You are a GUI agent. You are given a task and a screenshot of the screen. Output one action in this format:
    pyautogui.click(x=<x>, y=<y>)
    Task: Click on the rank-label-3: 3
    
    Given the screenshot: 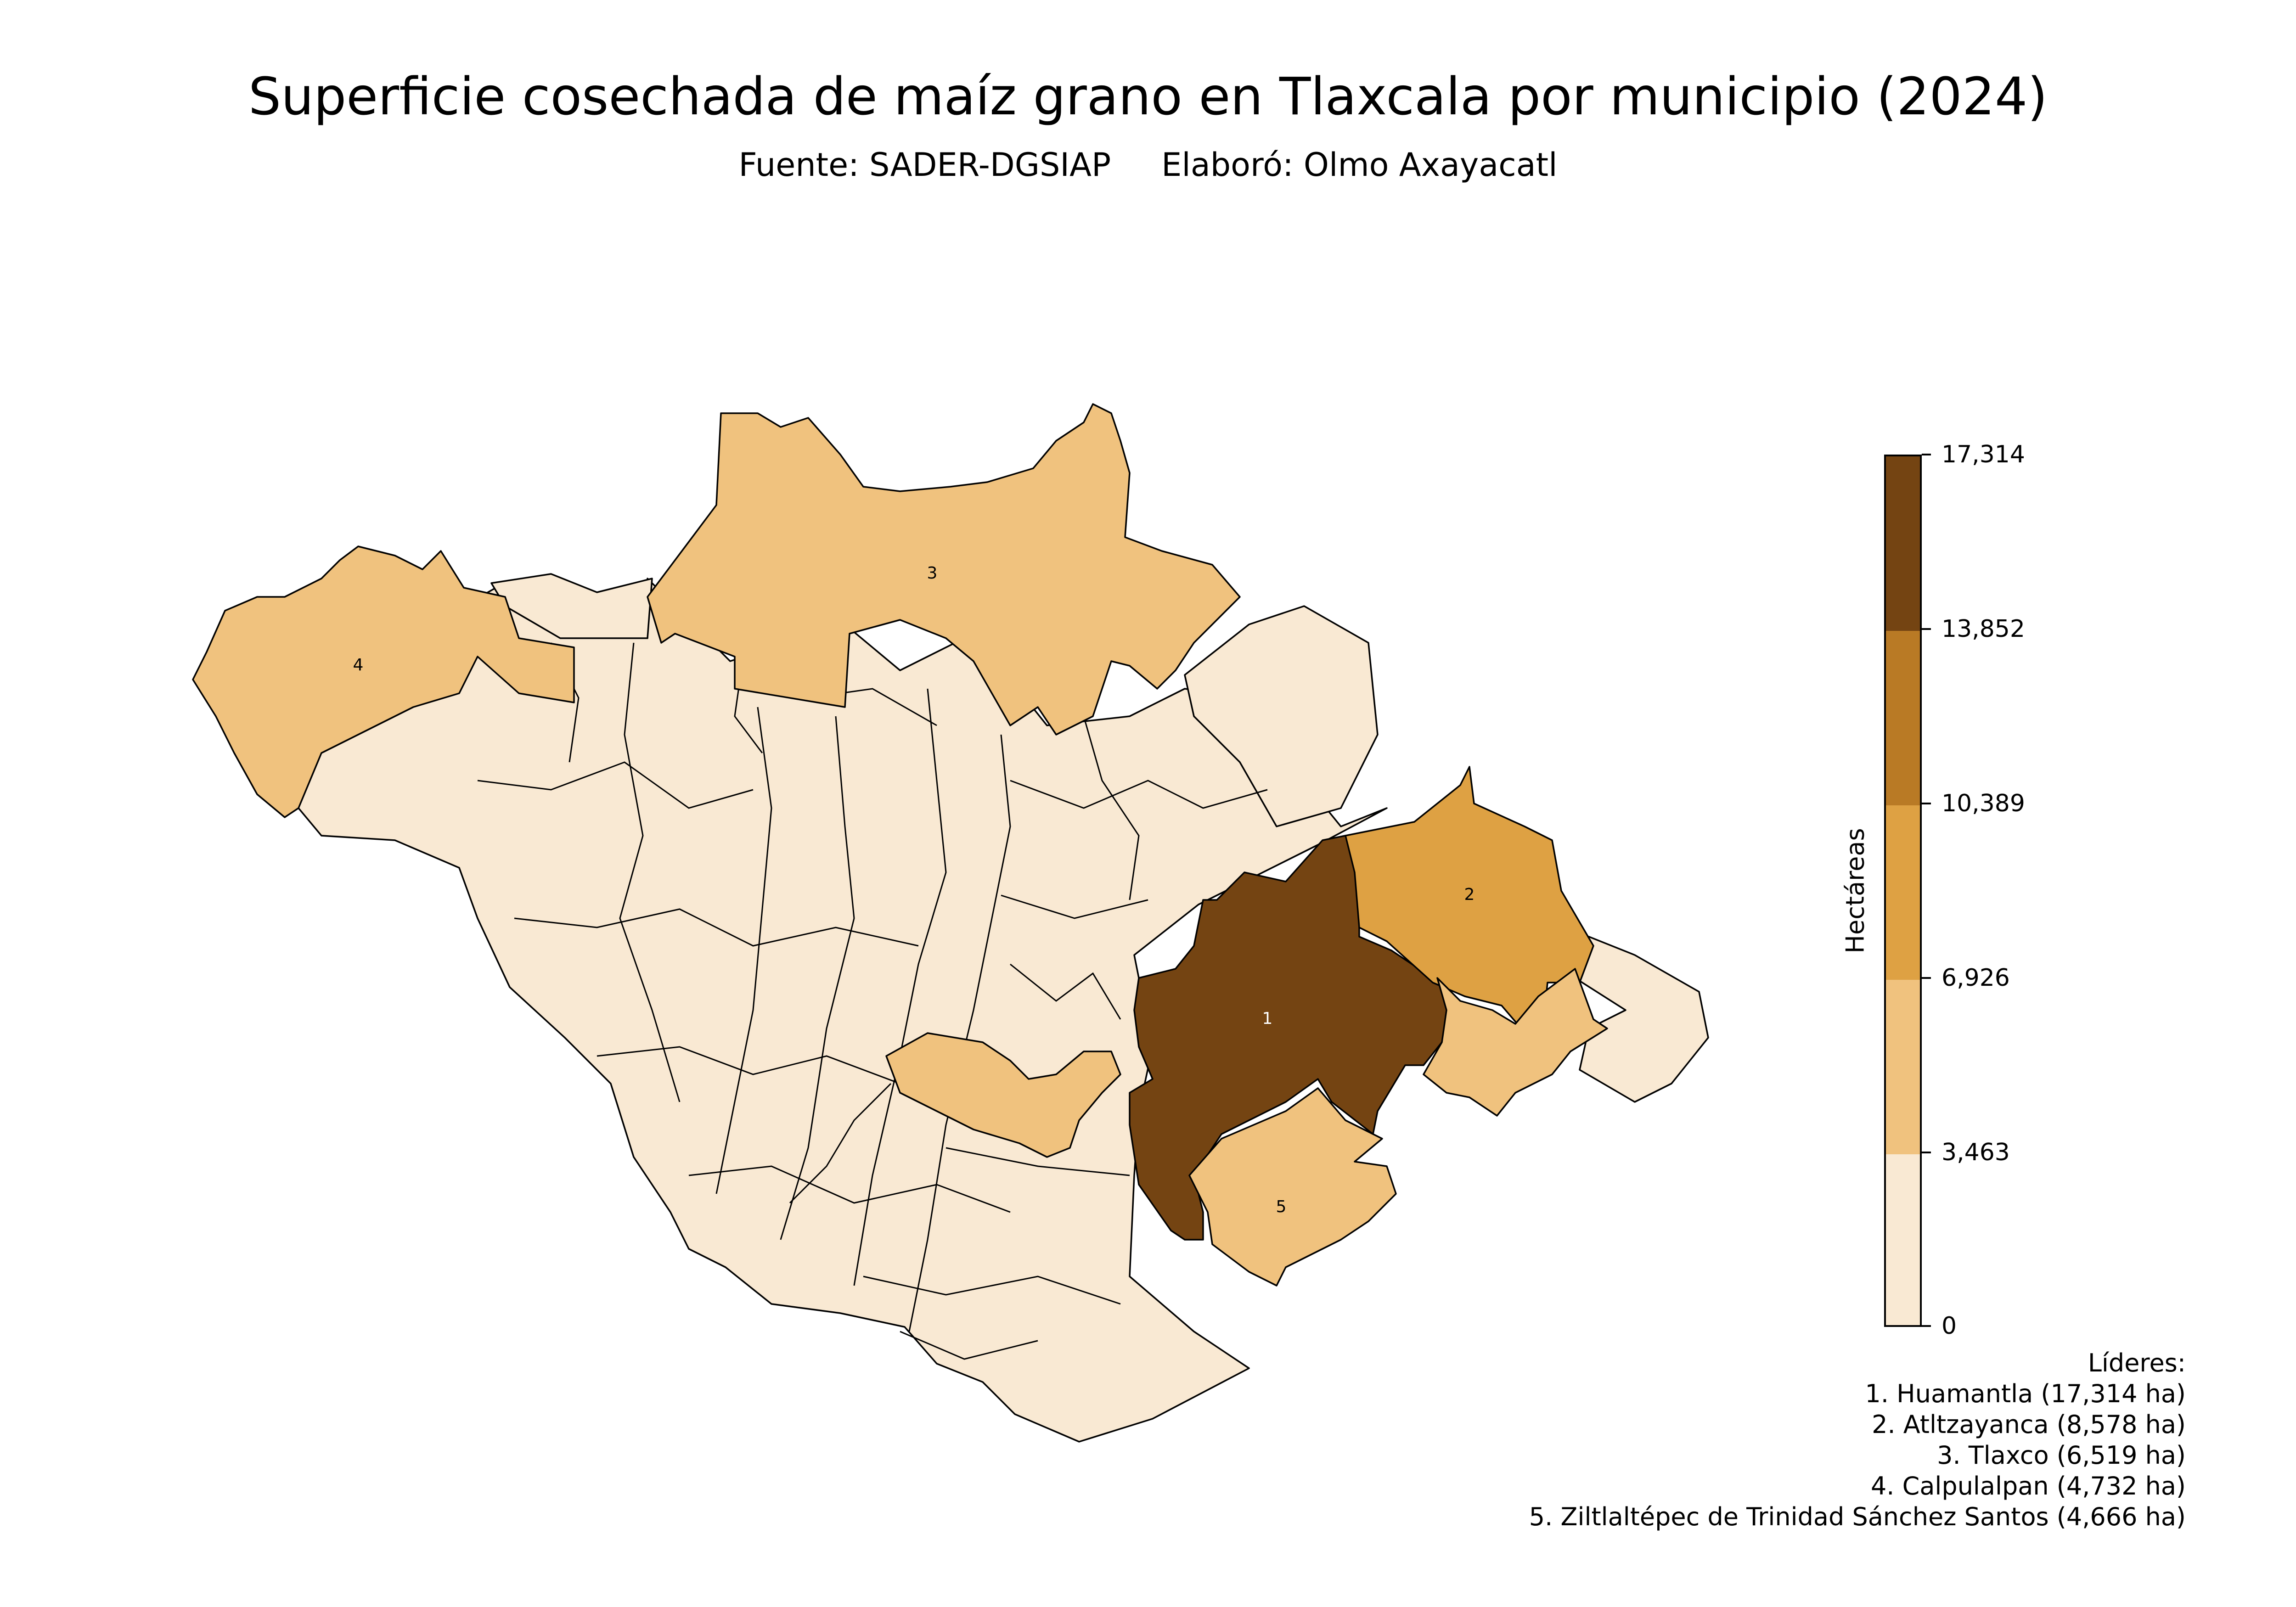 What is the action you would take?
    pyautogui.click(x=932, y=573)
    